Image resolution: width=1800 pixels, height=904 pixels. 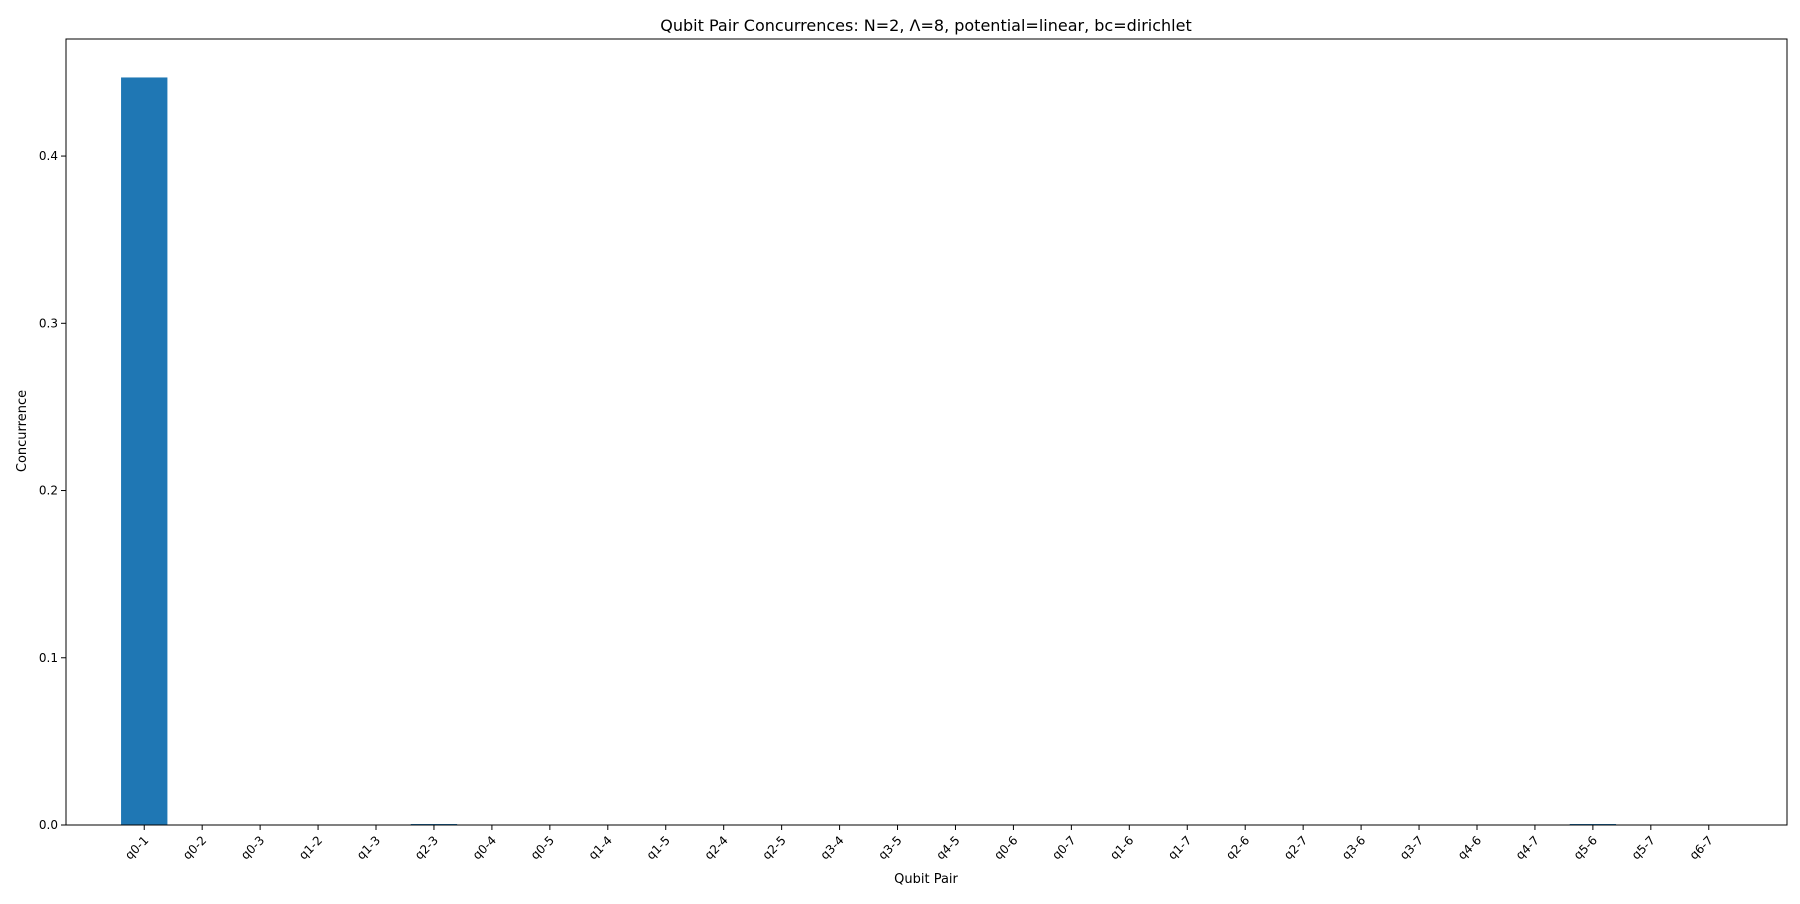 I want to click on y-axis-ticks: 0.0 0.1 0.2 0.3 0.4, so click(x=52, y=490).